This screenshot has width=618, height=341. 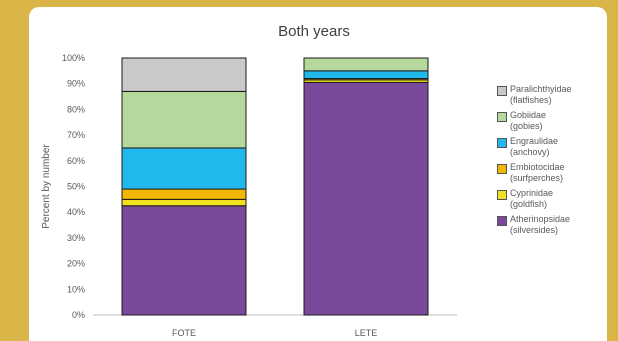 I want to click on legend-label: Atherinopsidae (silversides), so click(x=540, y=224).